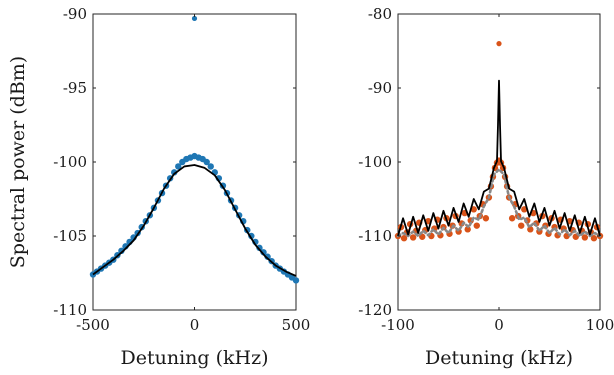  Describe the element at coordinates (380, 14) in the screenshot. I see `right-y-tick-label: -80` at that location.